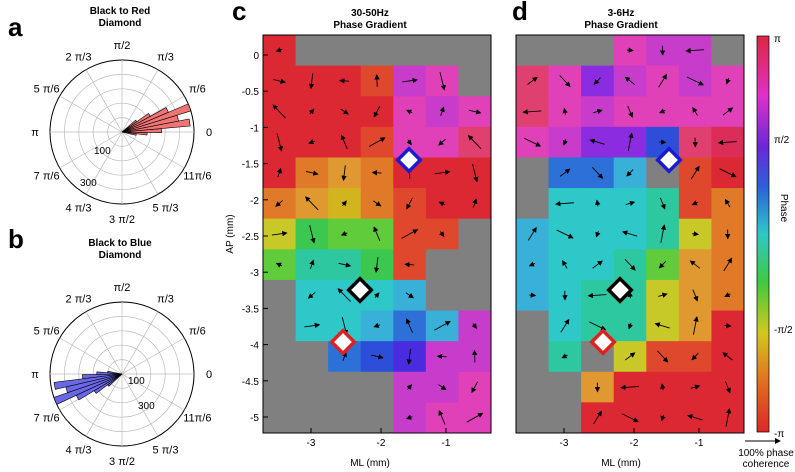 Image resolution: width=795 pixels, height=472 pixels. Describe the element at coordinates (122, 220) in the screenshot. I see `polar-a-angle-label-6: 3 π/2` at that location.